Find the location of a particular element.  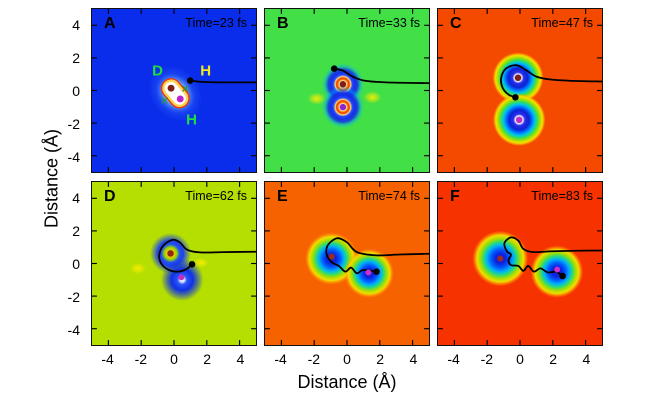

heatmap-E is located at coordinates (347, 263).